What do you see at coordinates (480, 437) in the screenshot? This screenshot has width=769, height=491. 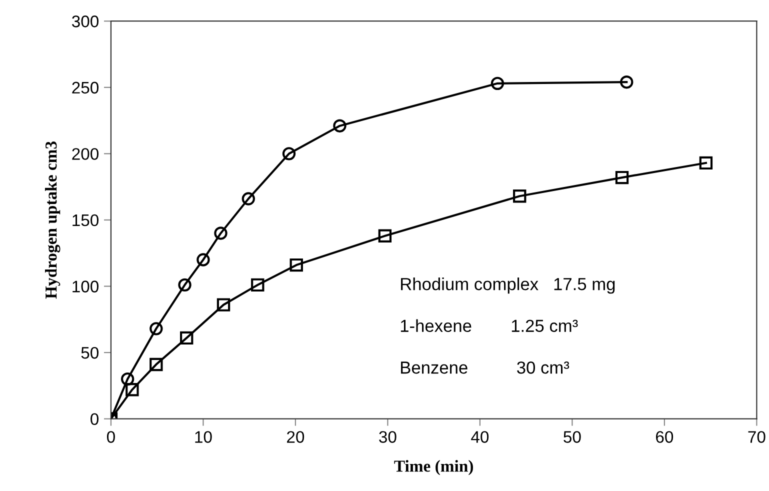 I see `x-tick-label: 40` at bounding box center [480, 437].